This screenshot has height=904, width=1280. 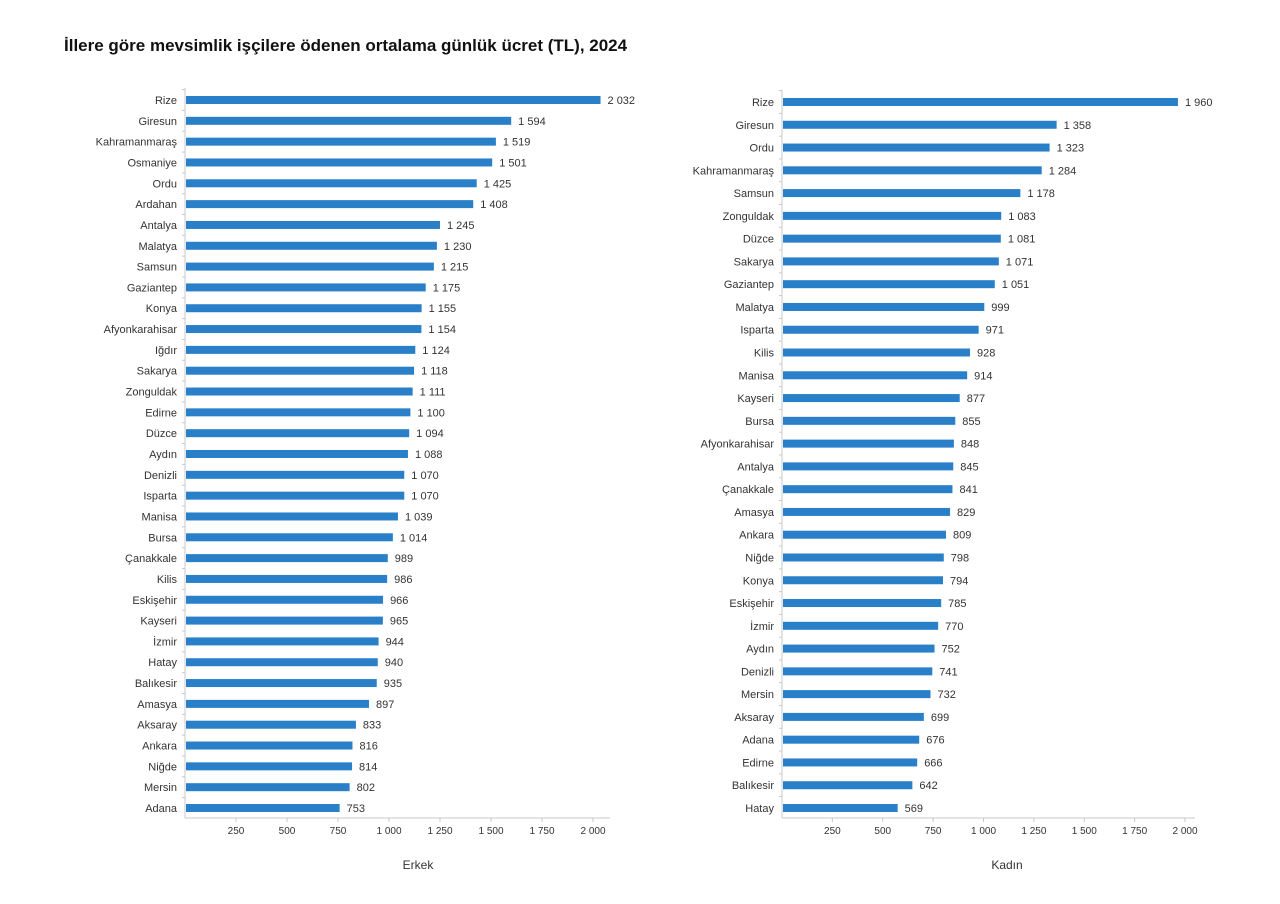 What do you see at coordinates (455, 268) in the screenshot?
I see `data-label: 1 215` at bounding box center [455, 268].